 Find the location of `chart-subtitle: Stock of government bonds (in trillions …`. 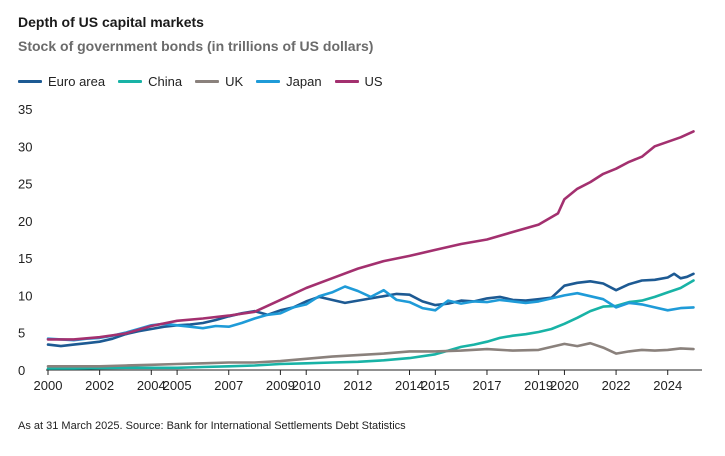

chart-subtitle: Stock of government bonds (in trillions … is located at coordinates (196, 46).